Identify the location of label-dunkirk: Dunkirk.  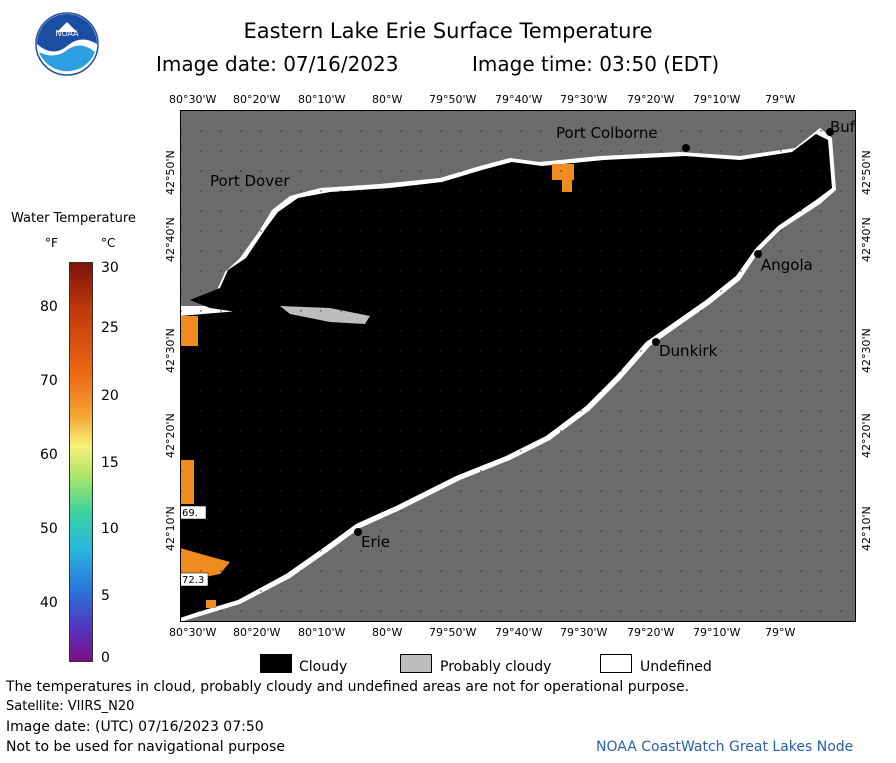
(688, 351).